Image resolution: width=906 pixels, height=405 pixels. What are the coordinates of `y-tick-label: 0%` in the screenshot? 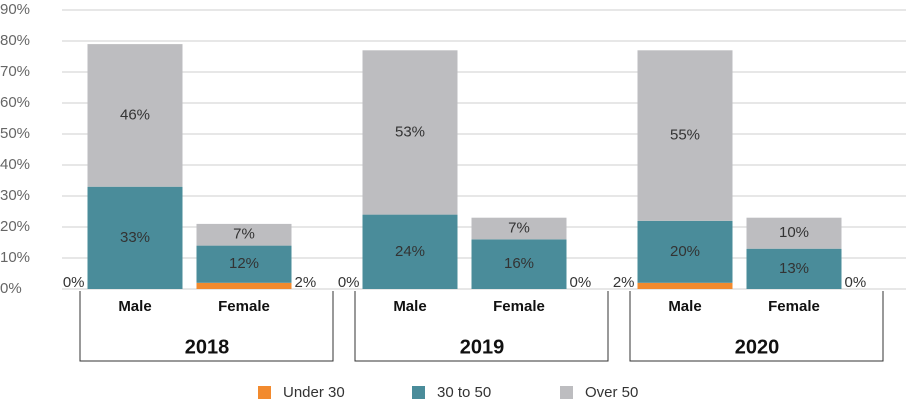 It's located at (11, 288).